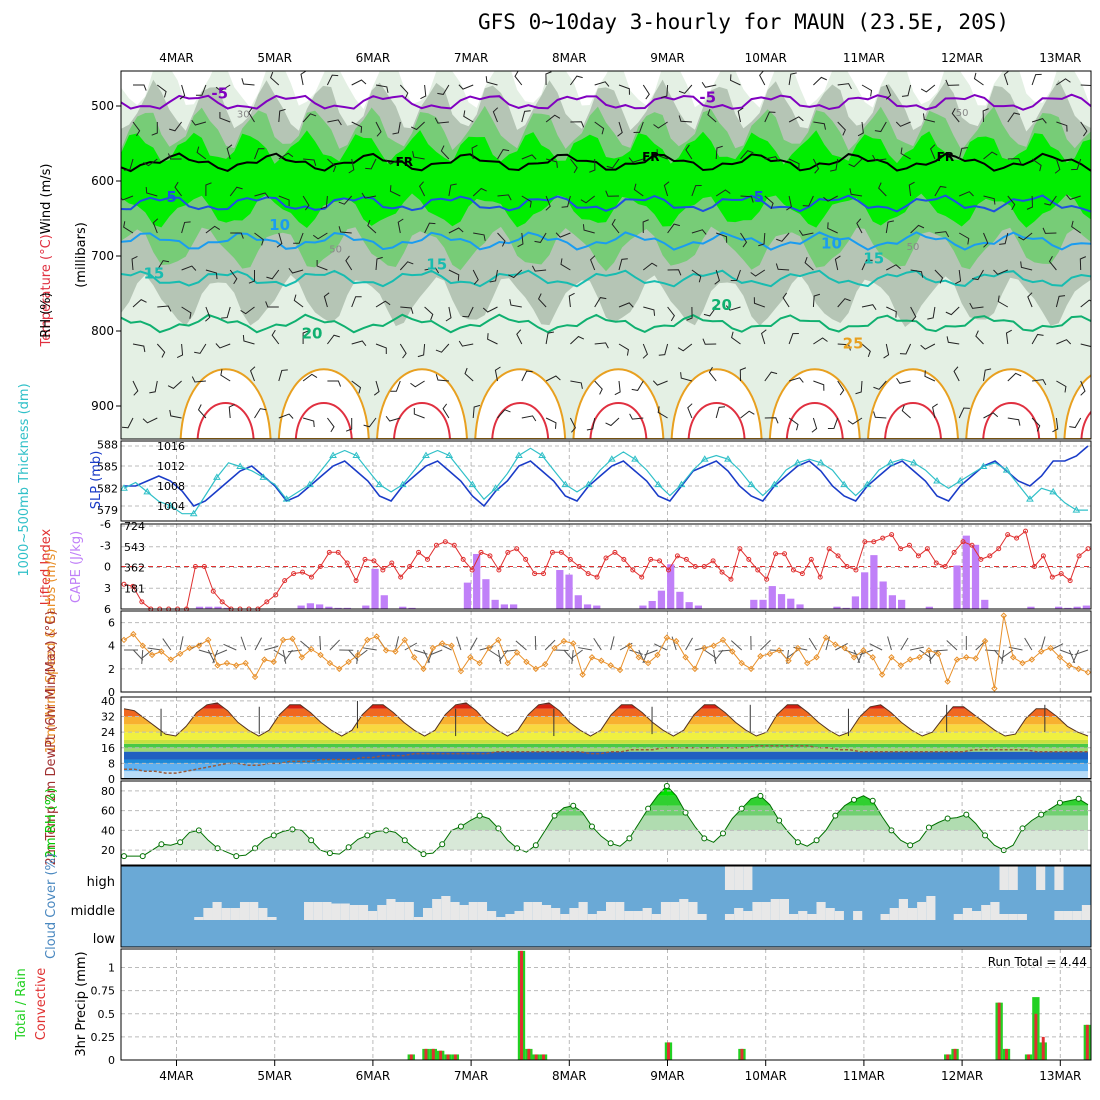  What do you see at coordinates (716, 403) in the screenshot?
I see `warm-lobe` at bounding box center [716, 403].